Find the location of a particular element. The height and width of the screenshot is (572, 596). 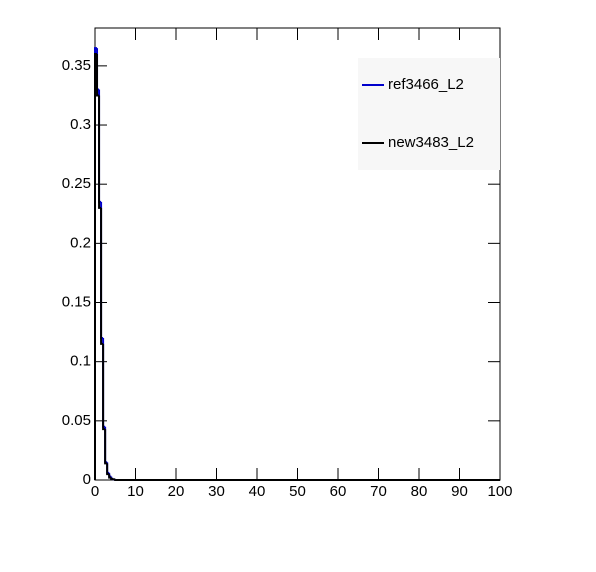

x-tick-label: 100 is located at coordinates (499, 491).